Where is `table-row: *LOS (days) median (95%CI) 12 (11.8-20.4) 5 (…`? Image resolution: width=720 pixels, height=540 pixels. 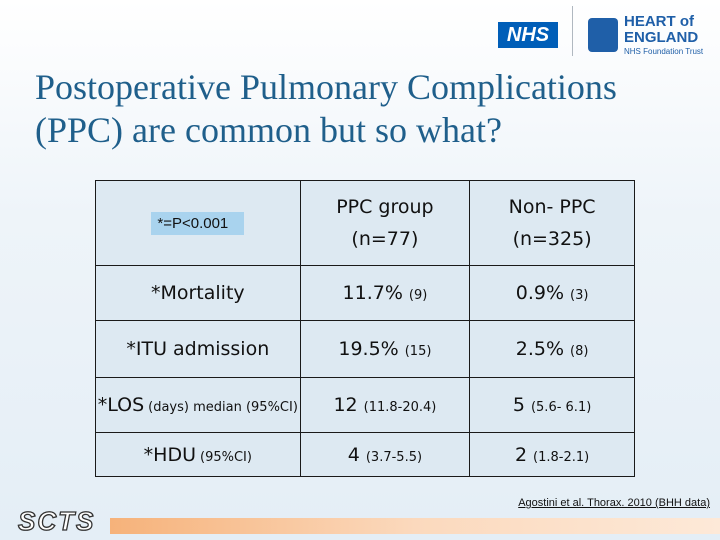
table-row: *LOS (days) median (95%CI) 12 (11.8-20.4) 5 (… is located at coordinates (365, 405).